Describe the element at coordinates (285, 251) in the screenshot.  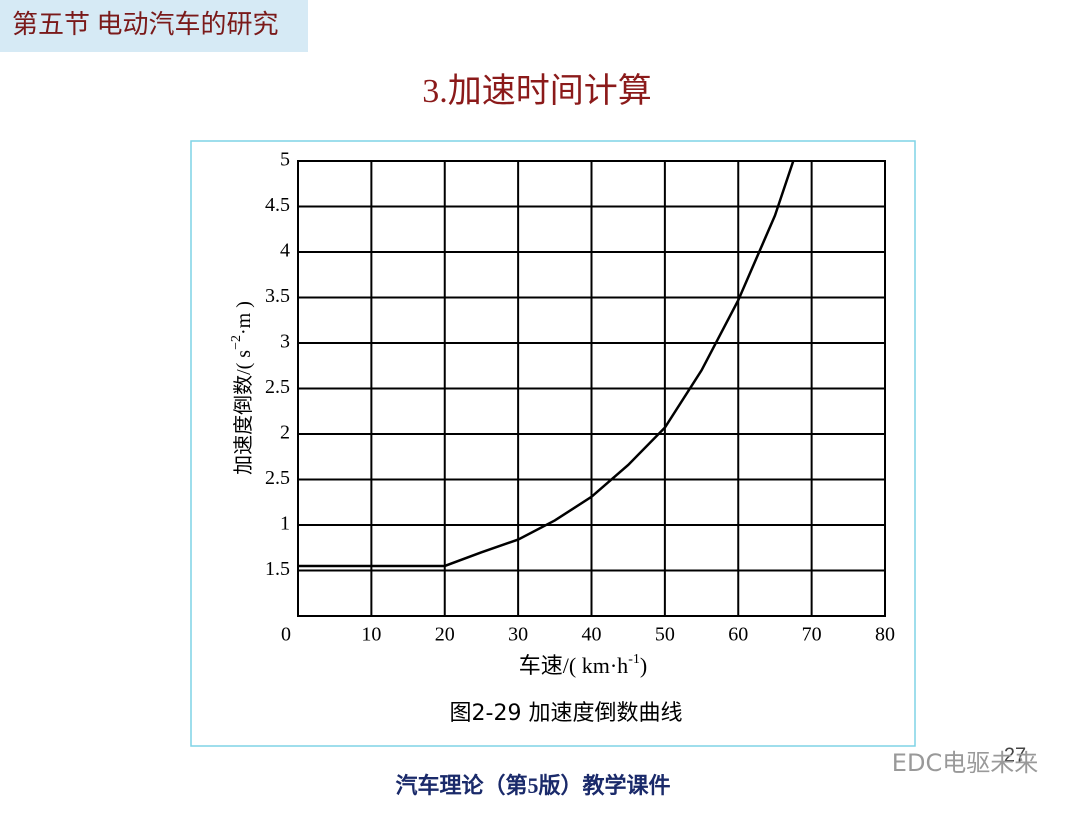
I see `y-tick-label: 4` at that location.